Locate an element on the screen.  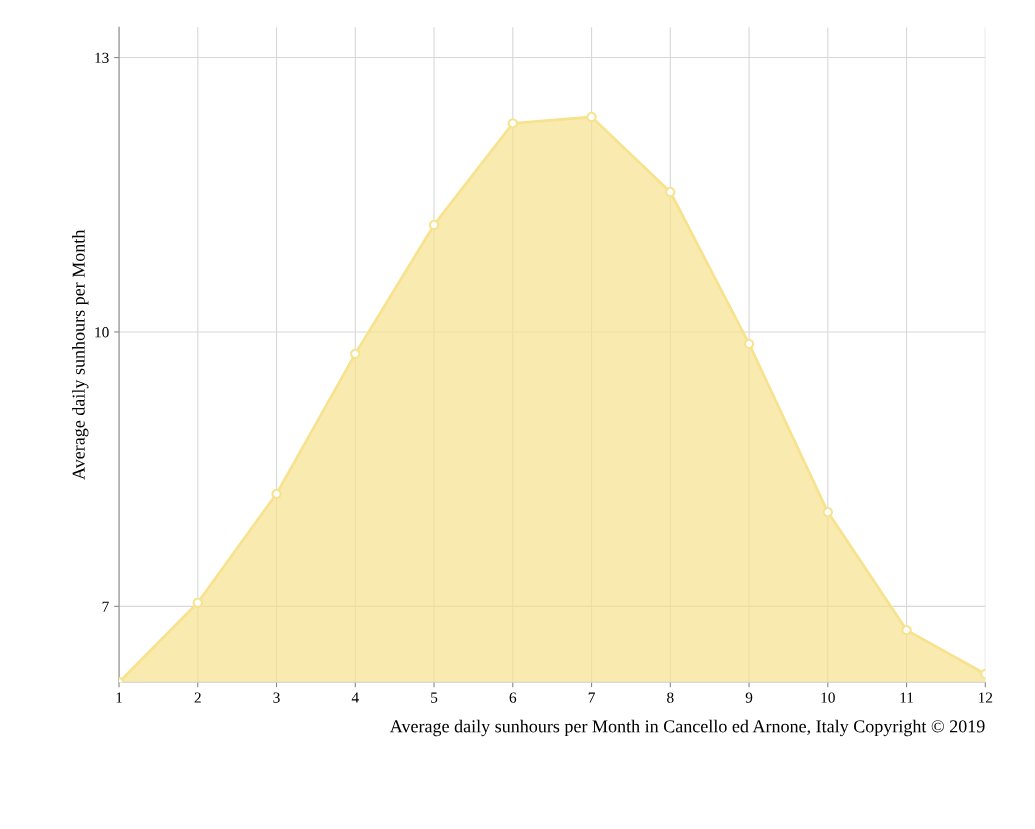
x-tick-label: 12 is located at coordinates (986, 697).